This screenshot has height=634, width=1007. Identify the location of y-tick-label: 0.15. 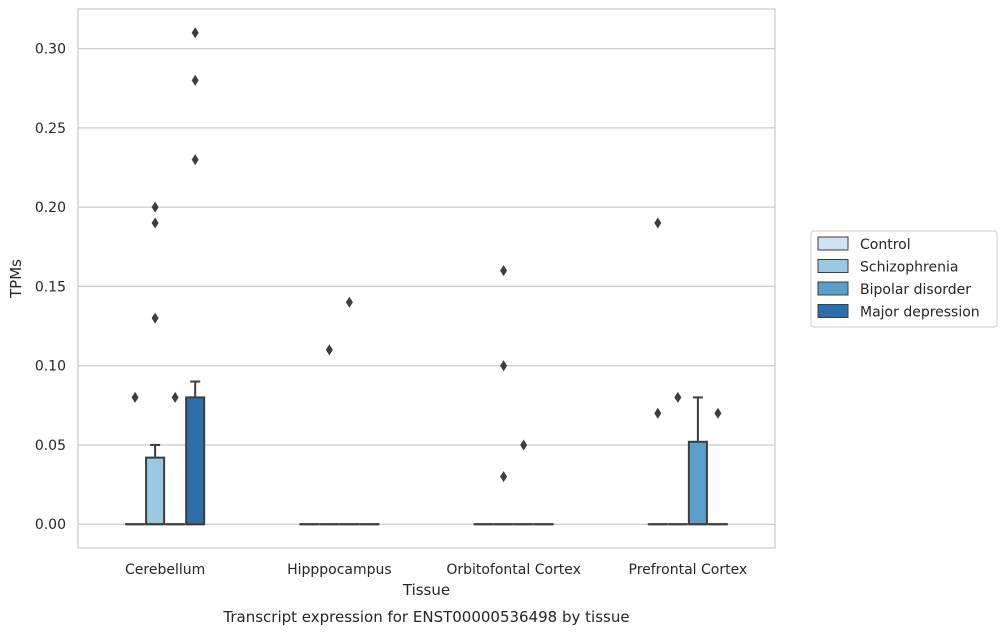
(50, 287).